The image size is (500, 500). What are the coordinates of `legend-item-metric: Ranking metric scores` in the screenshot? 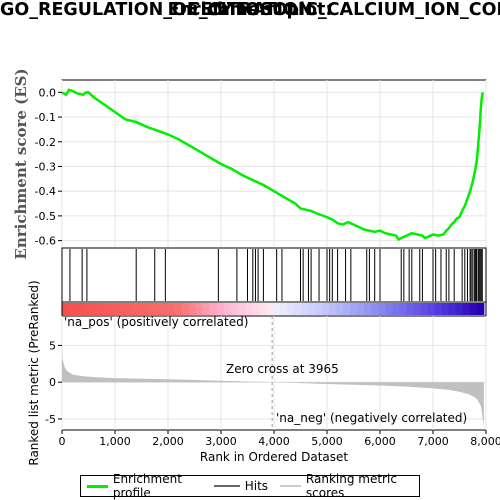 It's located at (346, 486).